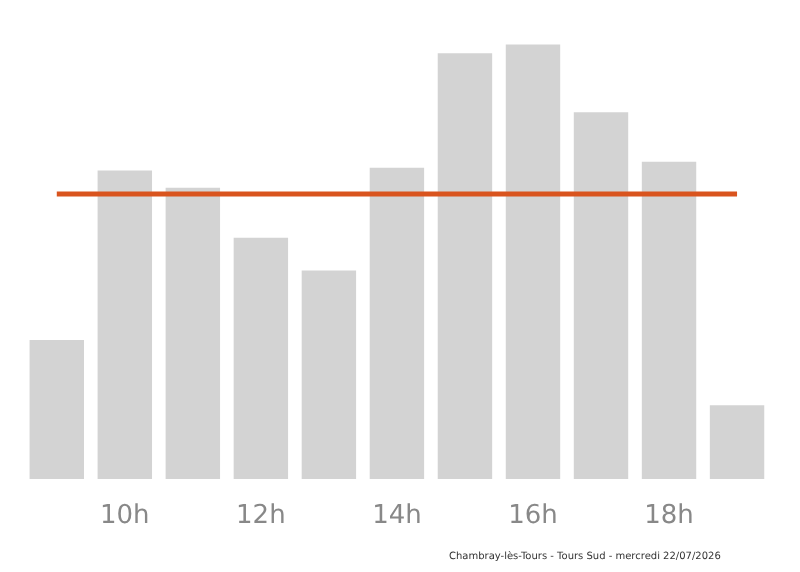 The image size is (800, 572). Describe the element at coordinates (261, 516) in the screenshot. I see `x-tick-label: 12h` at that location.